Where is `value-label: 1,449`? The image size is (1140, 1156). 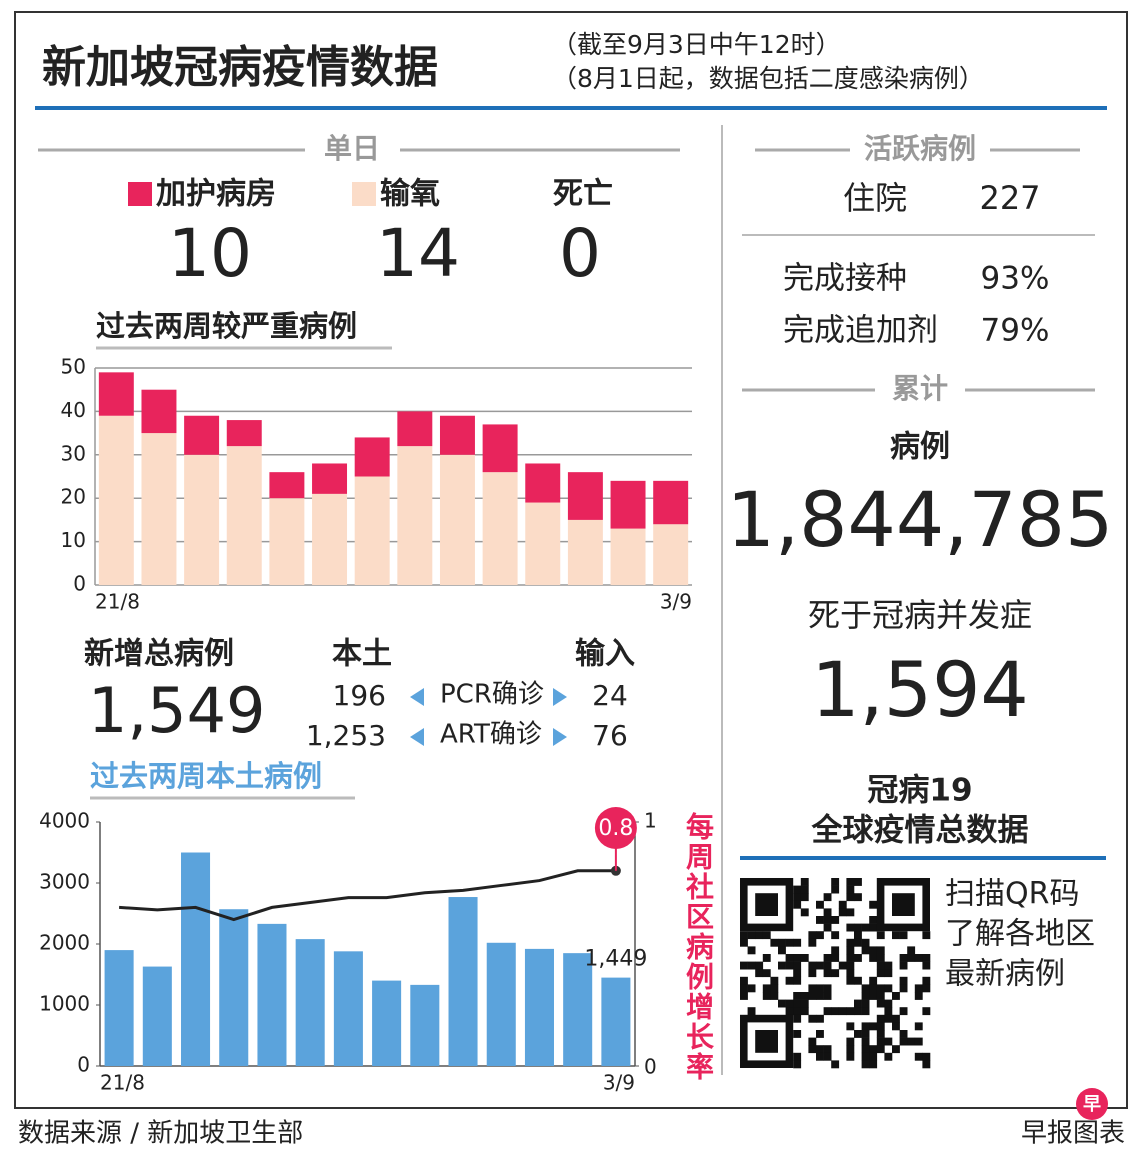 value-label: 1,449 is located at coordinates (615, 959).